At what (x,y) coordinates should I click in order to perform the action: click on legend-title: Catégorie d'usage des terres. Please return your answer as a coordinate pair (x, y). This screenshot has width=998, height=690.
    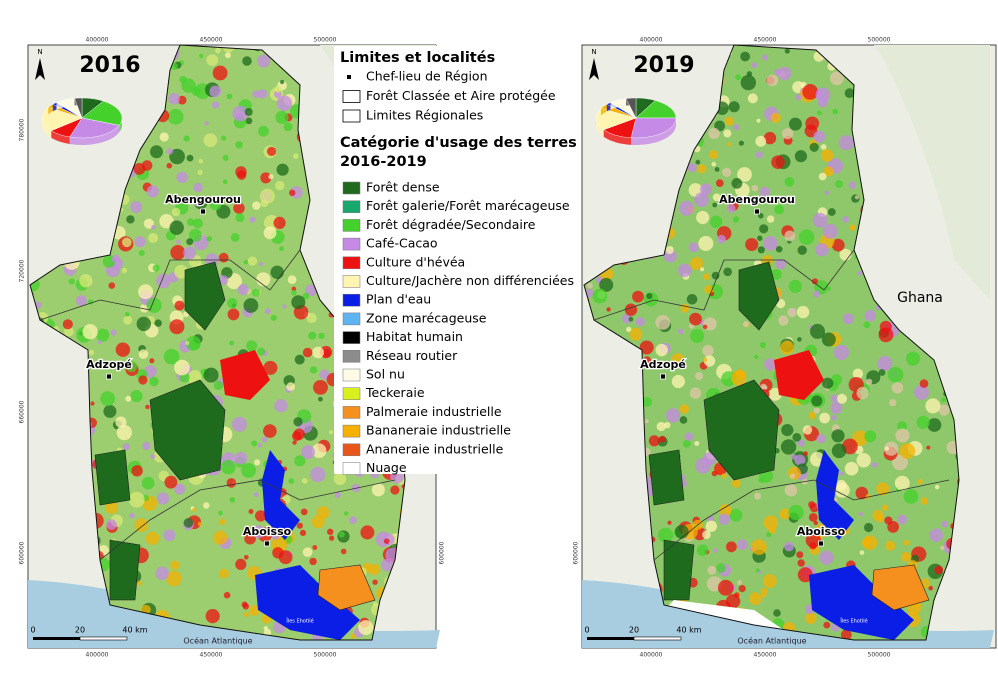
    Looking at the image, I should click on (458, 143).